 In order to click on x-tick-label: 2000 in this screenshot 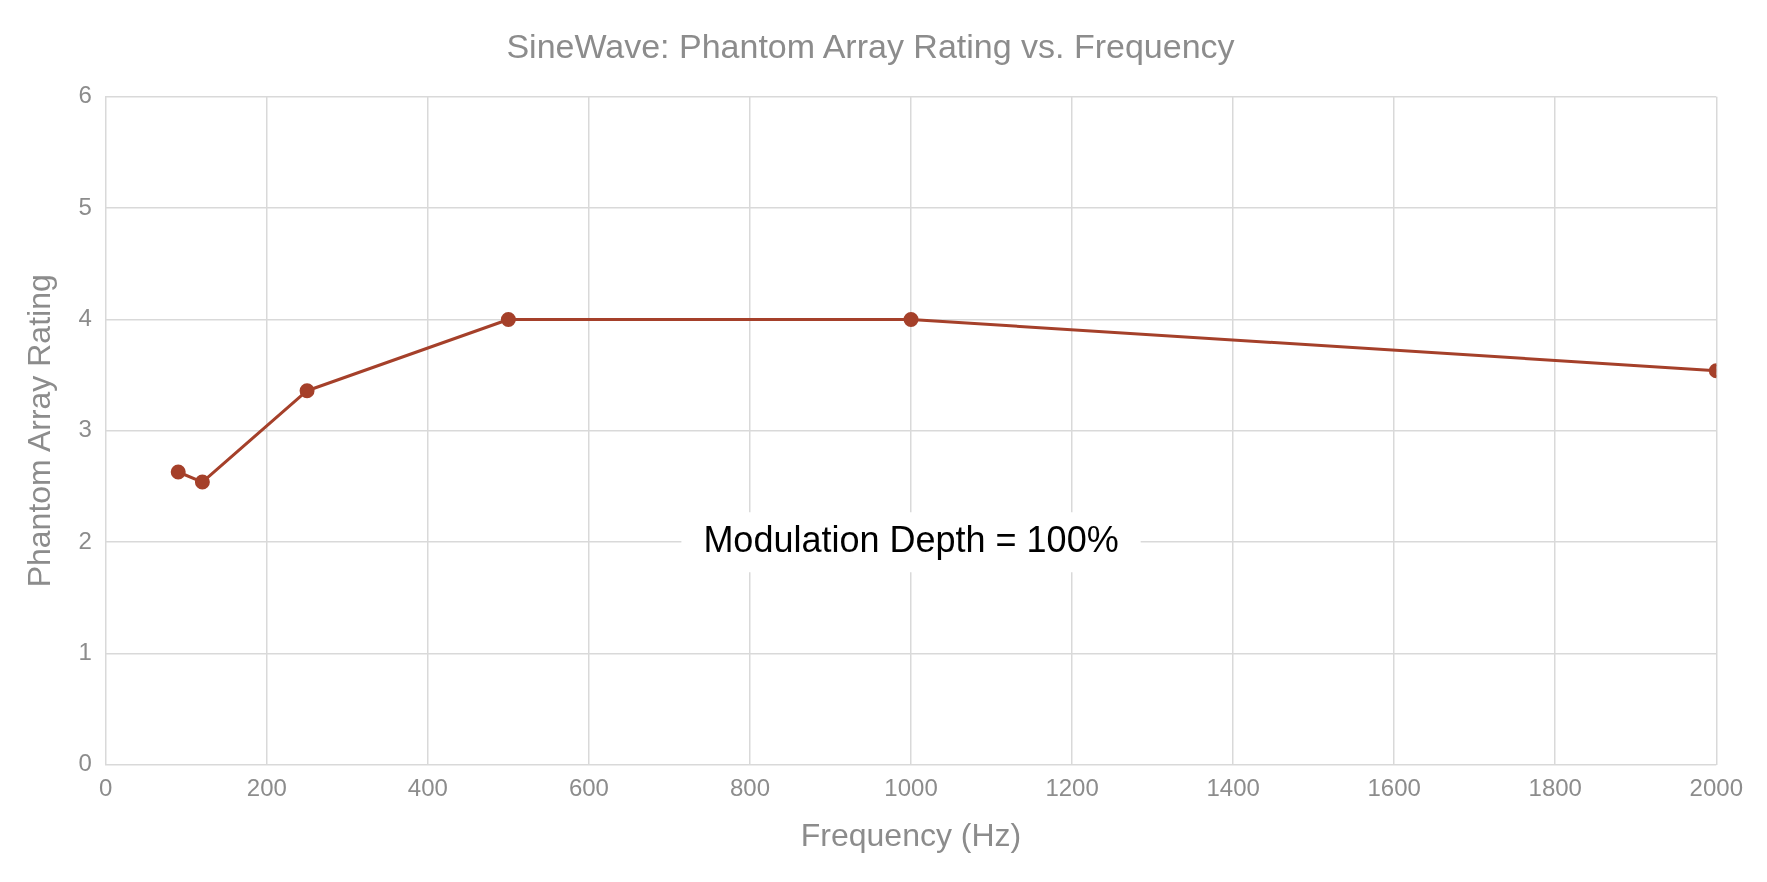, I will do `click(1716, 787)`.